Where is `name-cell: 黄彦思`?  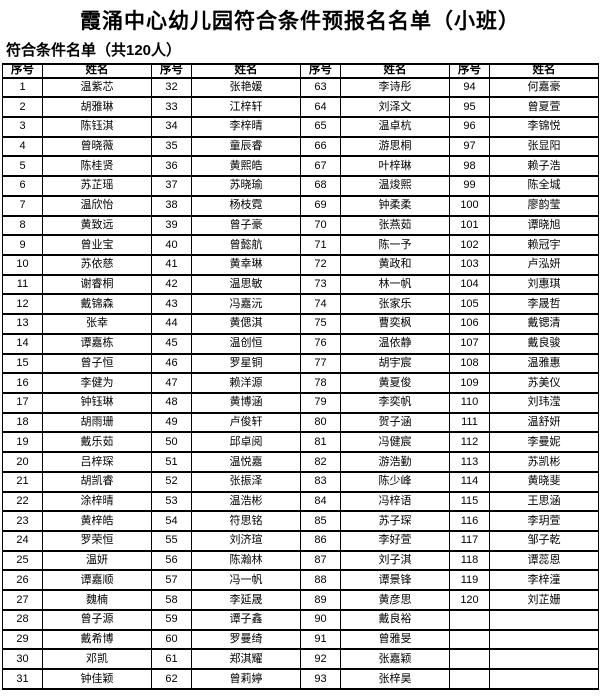 name-cell: 黄彦思 is located at coordinates (395, 600).